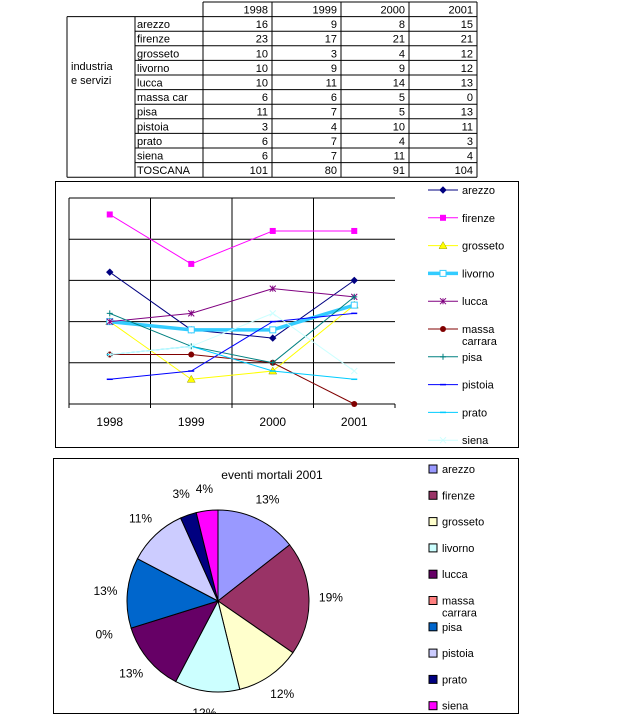 This screenshot has width=623, height=718. I want to click on table-cell: 23, so click(262, 40).